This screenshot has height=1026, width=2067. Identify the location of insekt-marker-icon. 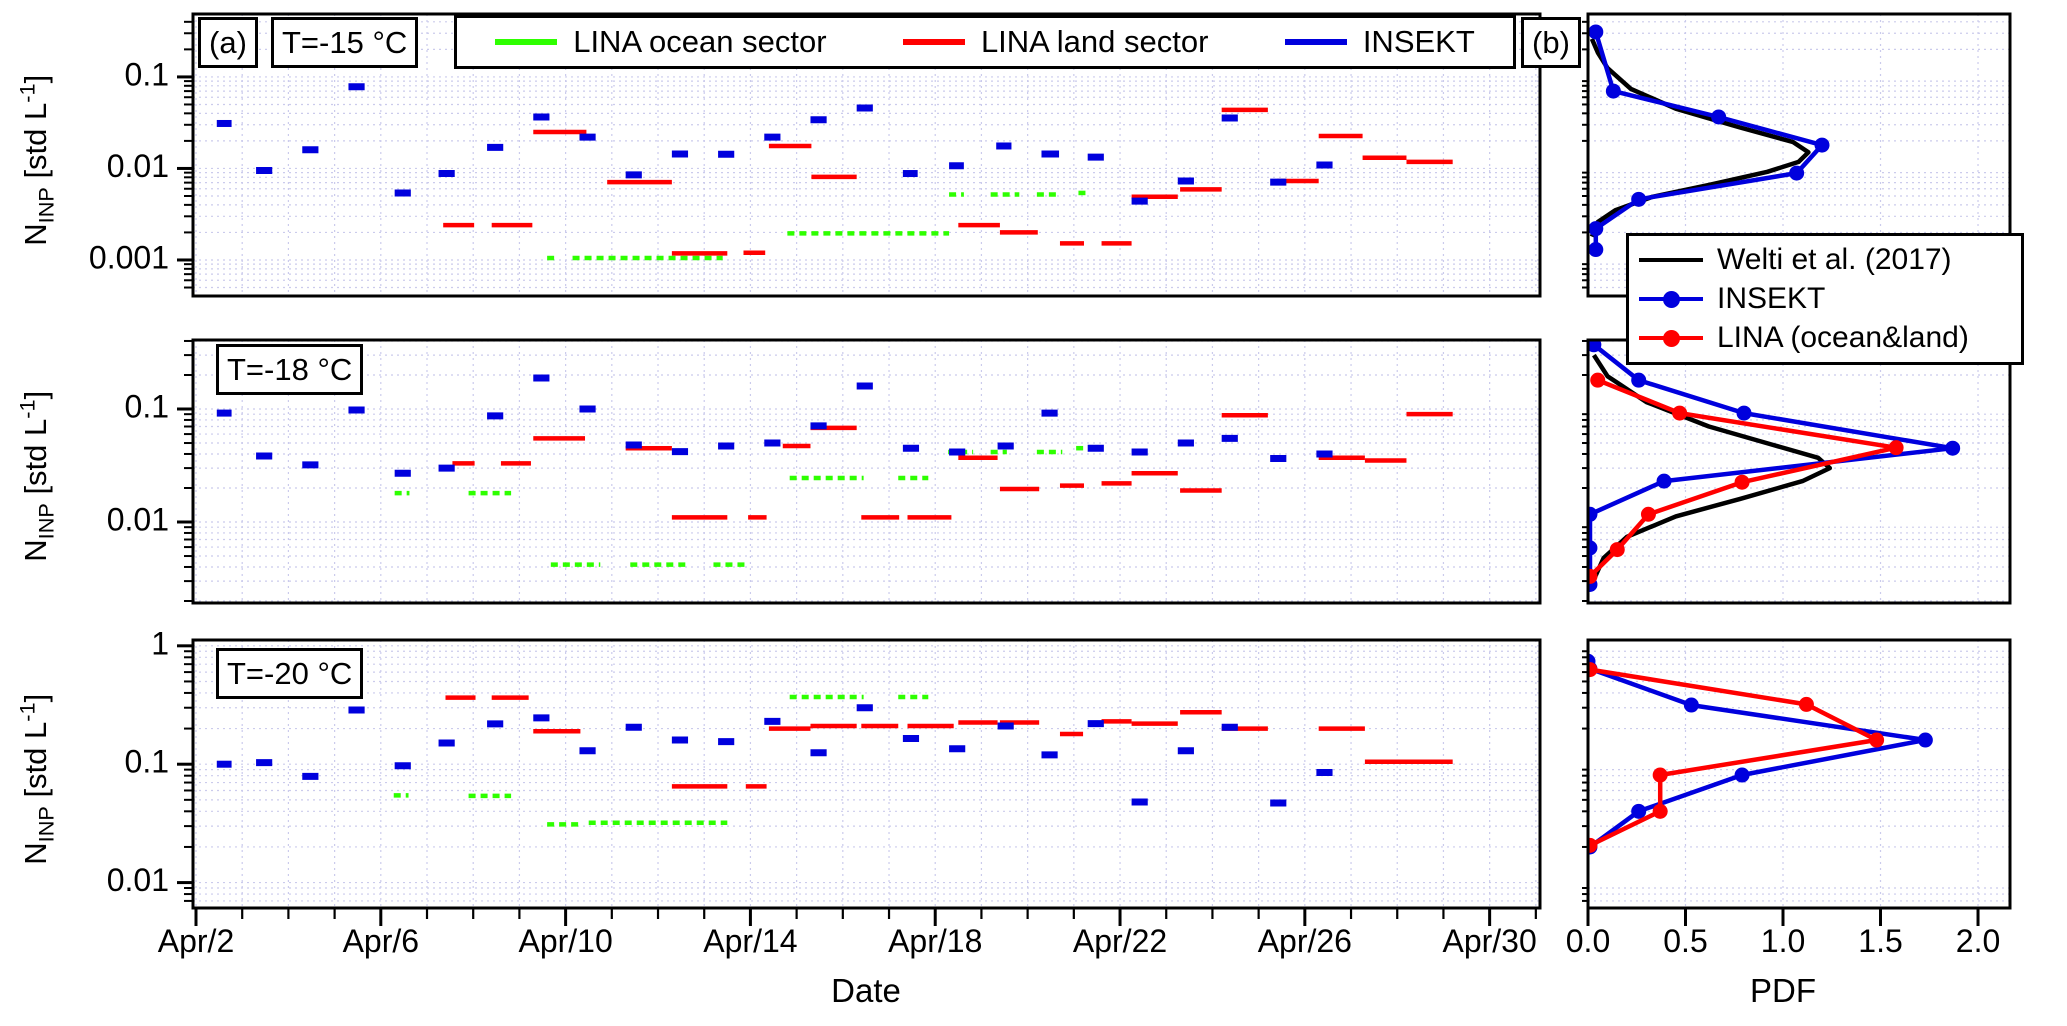
(1671, 299).